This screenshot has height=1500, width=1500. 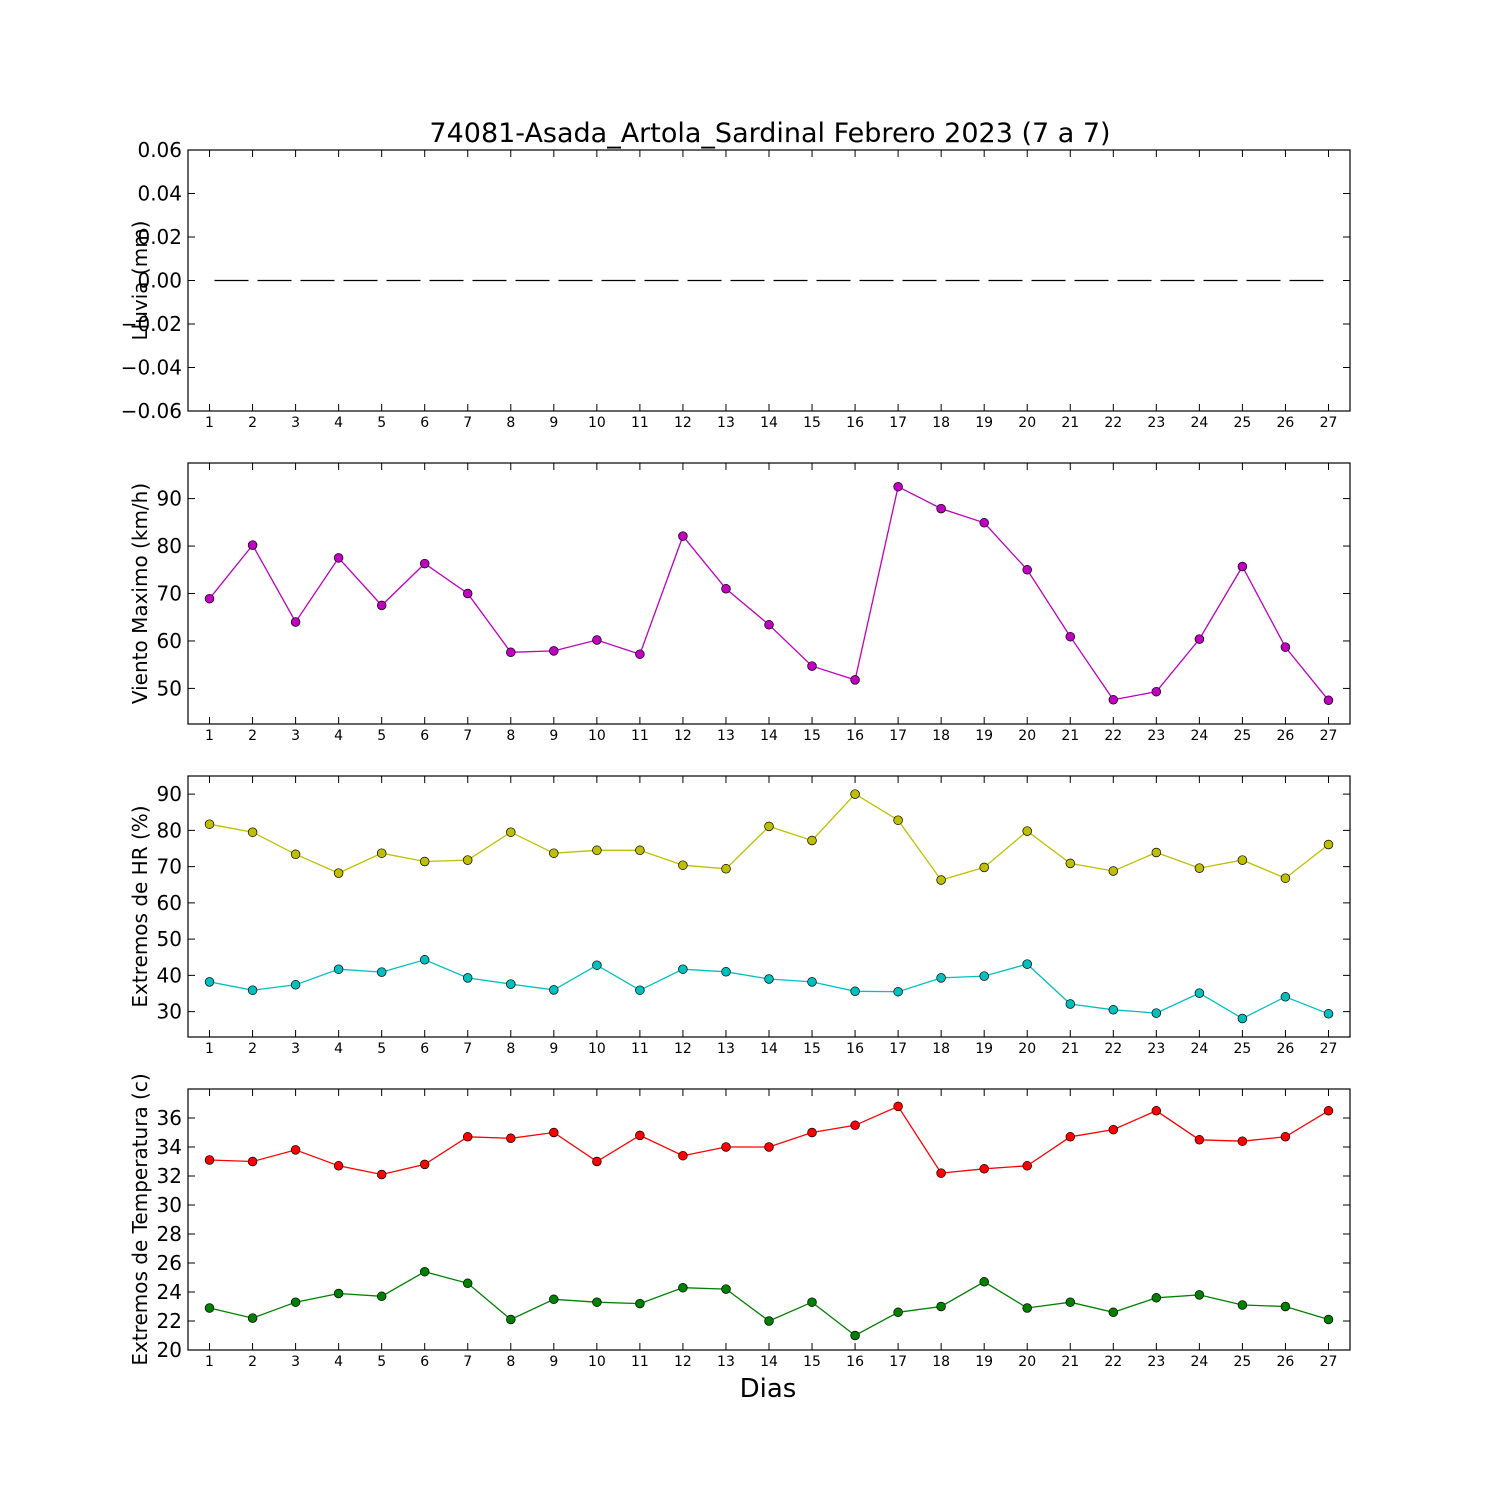 I want to click on wind-y-axis-label: Viento Maximo (km/h), so click(x=140, y=593).